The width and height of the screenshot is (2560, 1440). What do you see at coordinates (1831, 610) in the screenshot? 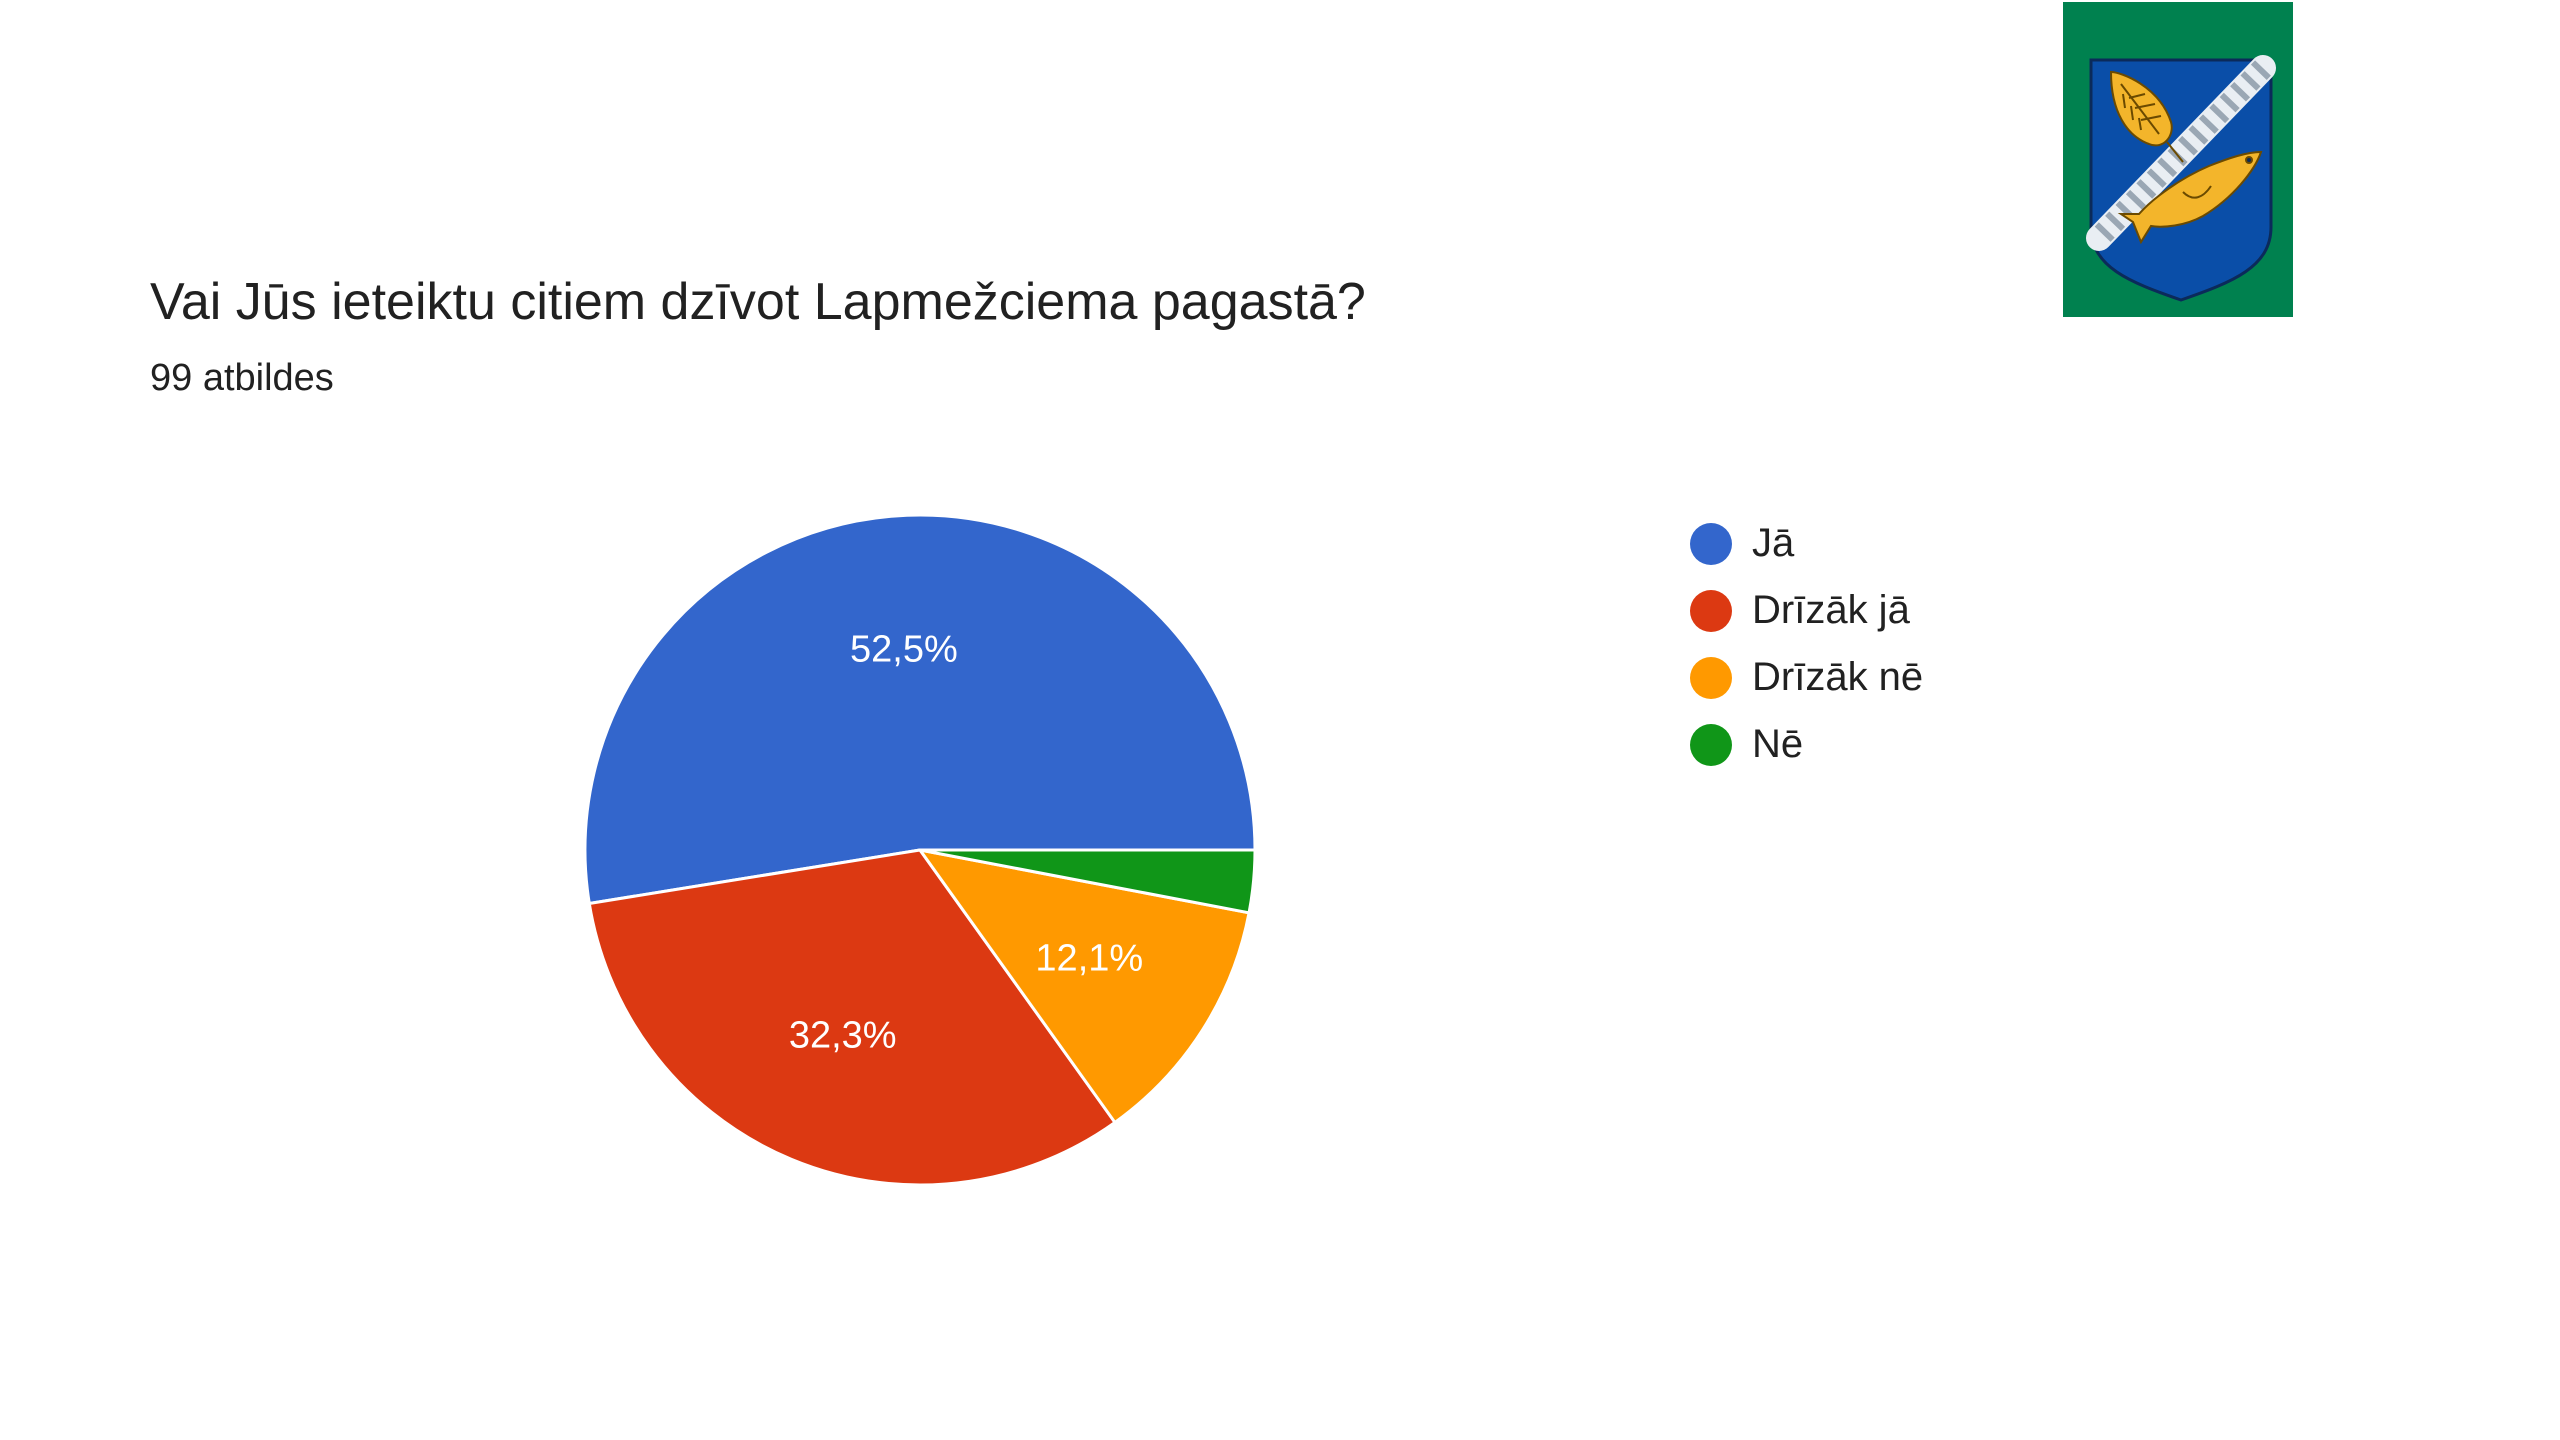
I see `legend-label: Drīzāk jā` at bounding box center [1831, 610].